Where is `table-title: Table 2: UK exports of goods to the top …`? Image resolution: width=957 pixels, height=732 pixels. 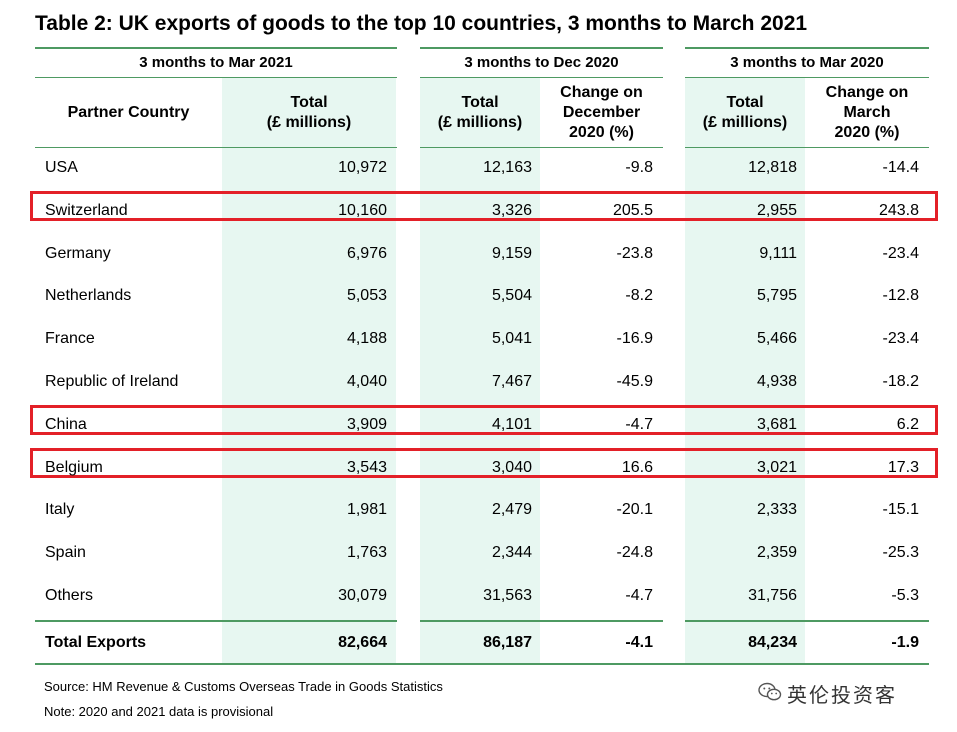 table-title: Table 2: UK exports of goods to the top … is located at coordinates (421, 23).